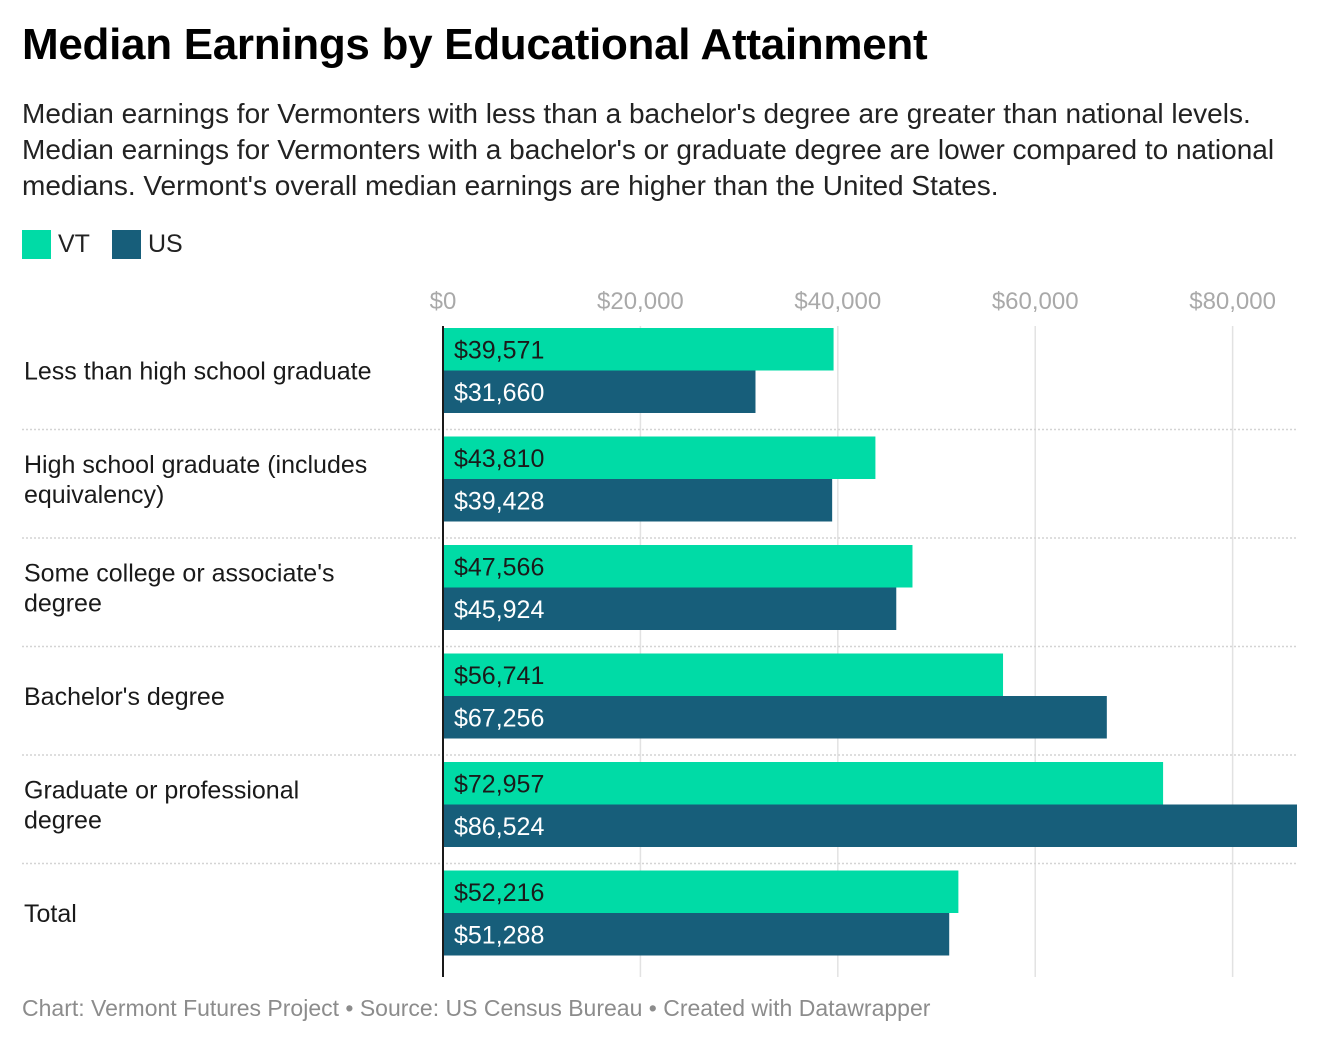 Image resolution: width=1320 pixels, height=1048 pixels. What do you see at coordinates (499, 350) in the screenshot?
I see `bar-value-label: $39,571` at bounding box center [499, 350].